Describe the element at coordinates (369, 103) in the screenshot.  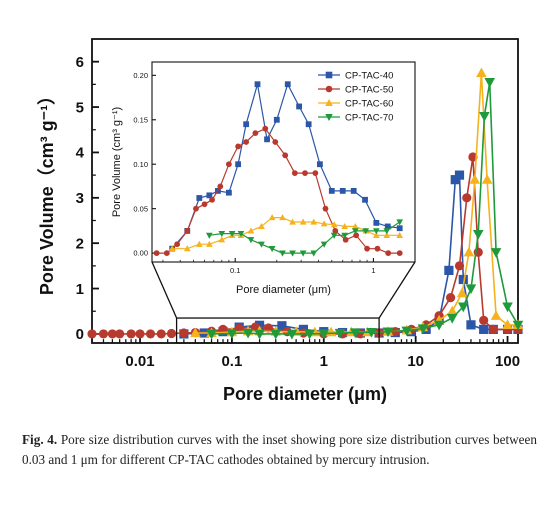
I see `inset-legend-label: CP-TAC-60` at that location.